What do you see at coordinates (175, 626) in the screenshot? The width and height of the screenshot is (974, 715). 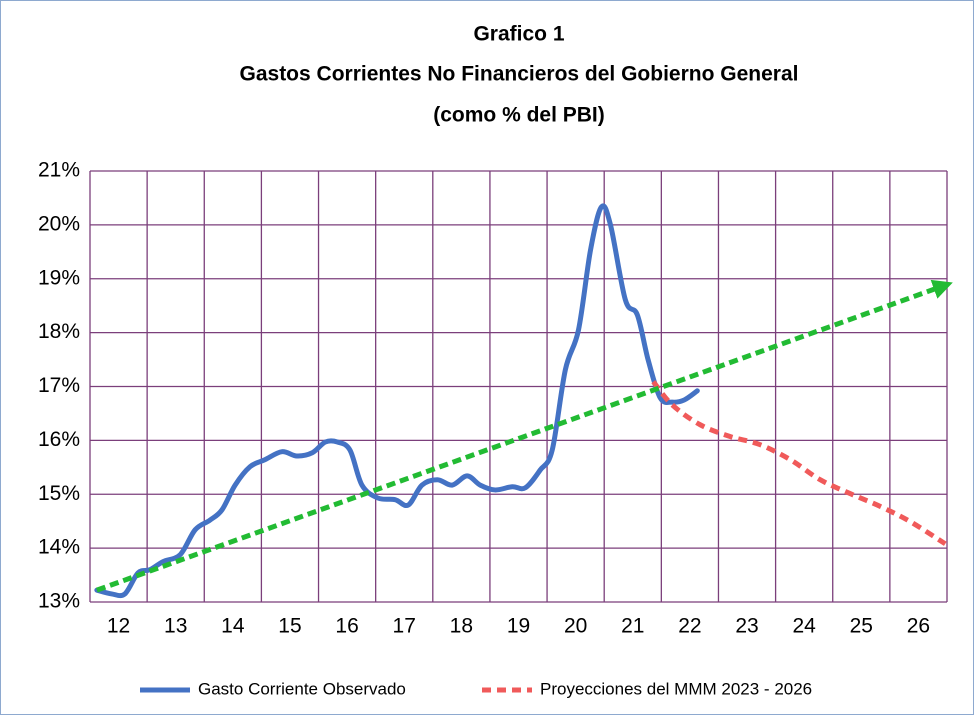 I see `x-tick-label: 13` at bounding box center [175, 626].